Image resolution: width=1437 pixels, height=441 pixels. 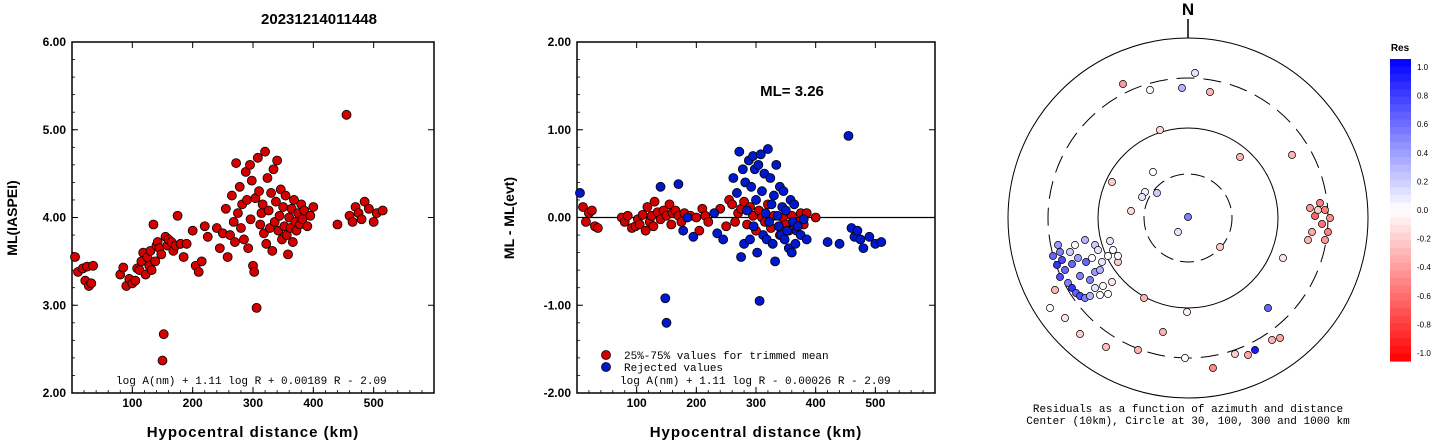 What do you see at coordinates (253, 403) in the screenshot?
I see `x-tick-label: 300` at bounding box center [253, 403].